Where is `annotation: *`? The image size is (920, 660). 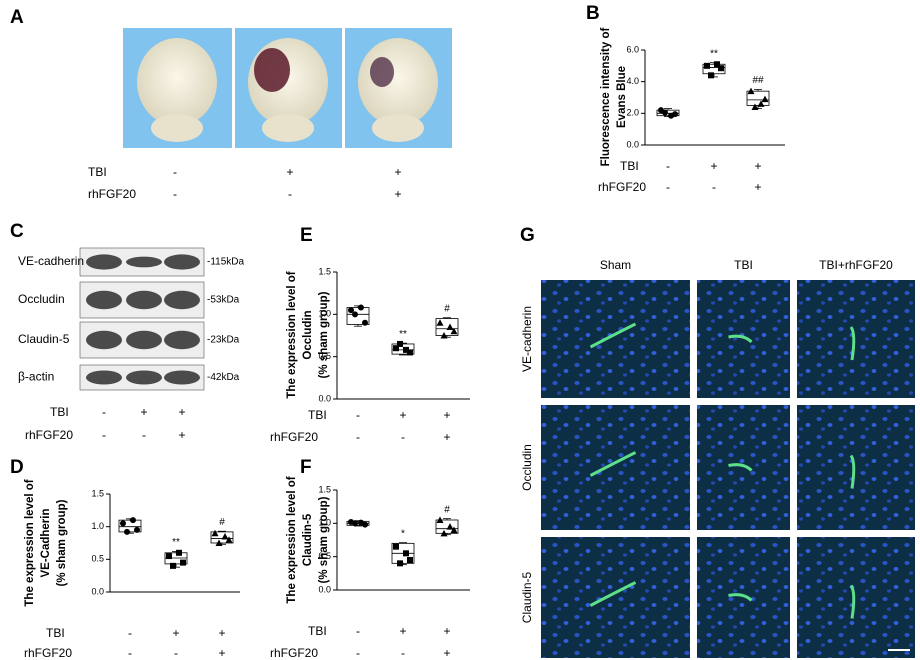 annotation: * is located at coordinates (403, 533).